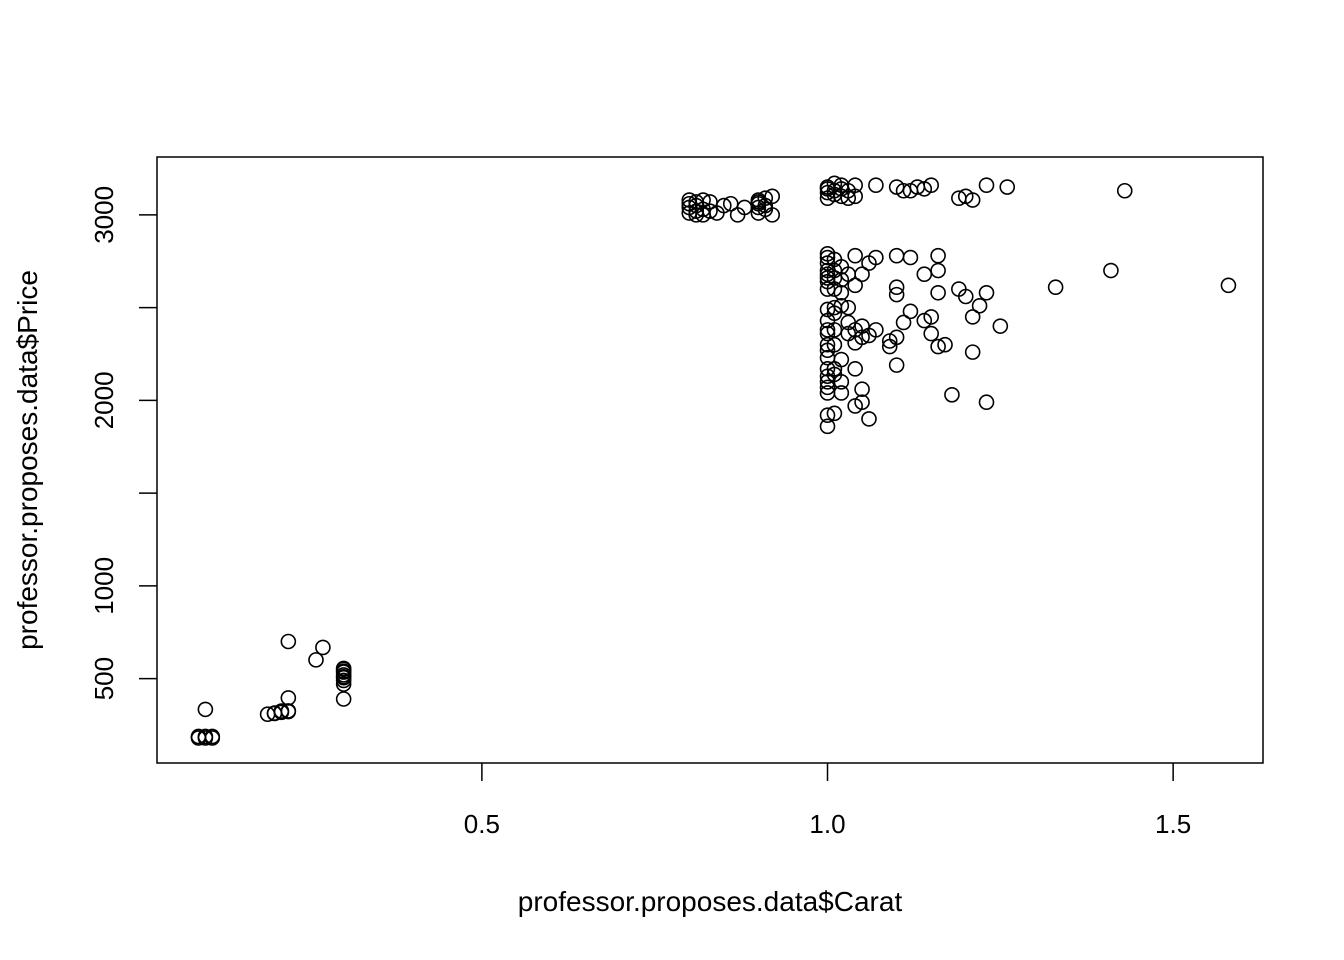 This screenshot has height=960, width=1344. What do you see at coordinates (104, 678) in the screenshot?
I see `y-tick-label: 500` at bounding box center [104, 678].